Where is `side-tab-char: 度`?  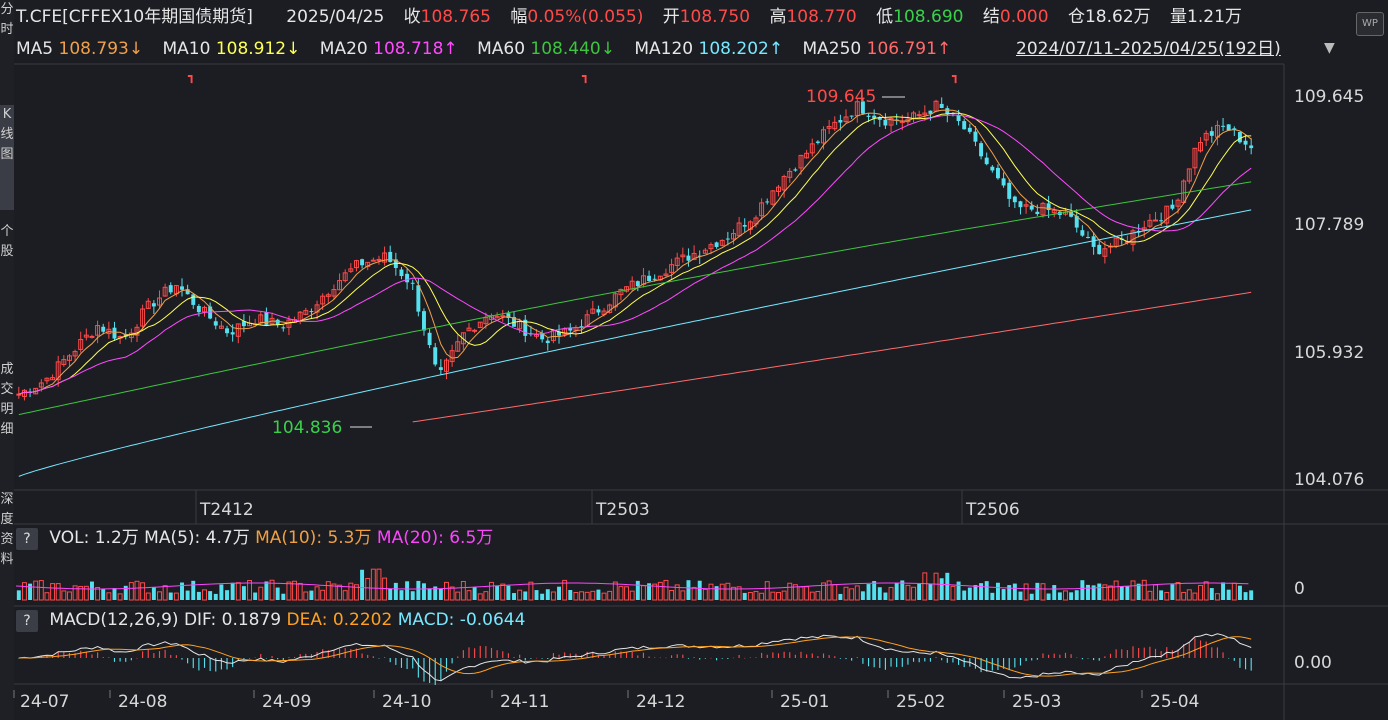
side-tab-char: 度 is located at coordinates (7, 519).